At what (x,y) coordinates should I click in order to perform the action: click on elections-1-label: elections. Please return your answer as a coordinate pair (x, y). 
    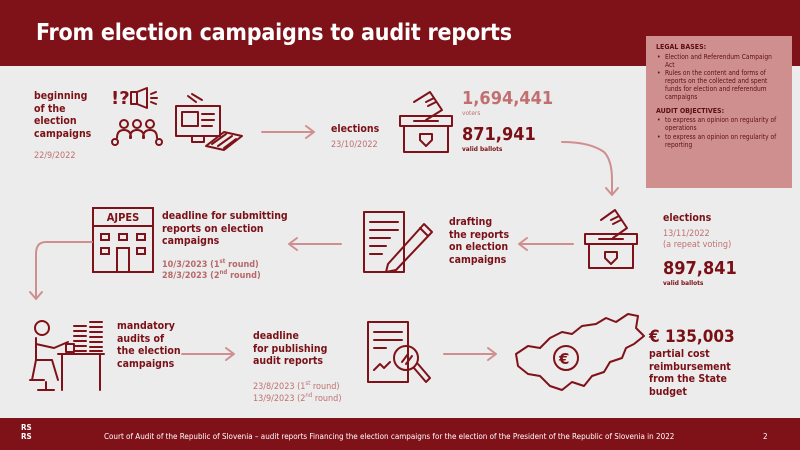
    Looking at the image, I should click on (355, 129).